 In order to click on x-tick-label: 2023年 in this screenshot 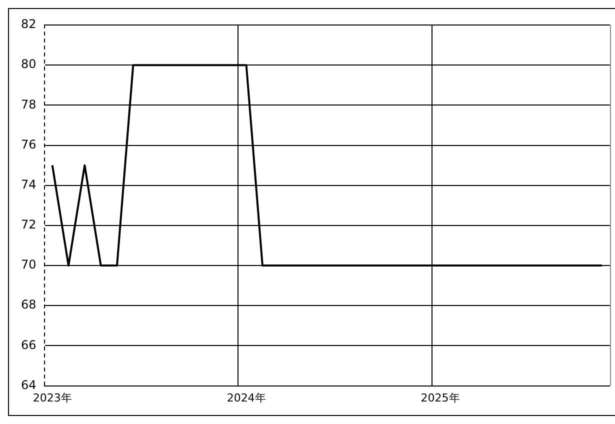, I will do `click(52, 397)`.